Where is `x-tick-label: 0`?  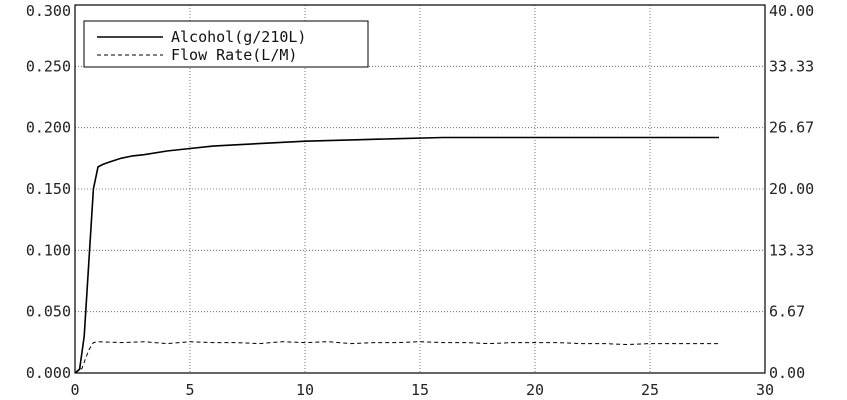 x-tick-label: 0 is located at coordinates (74, 390).